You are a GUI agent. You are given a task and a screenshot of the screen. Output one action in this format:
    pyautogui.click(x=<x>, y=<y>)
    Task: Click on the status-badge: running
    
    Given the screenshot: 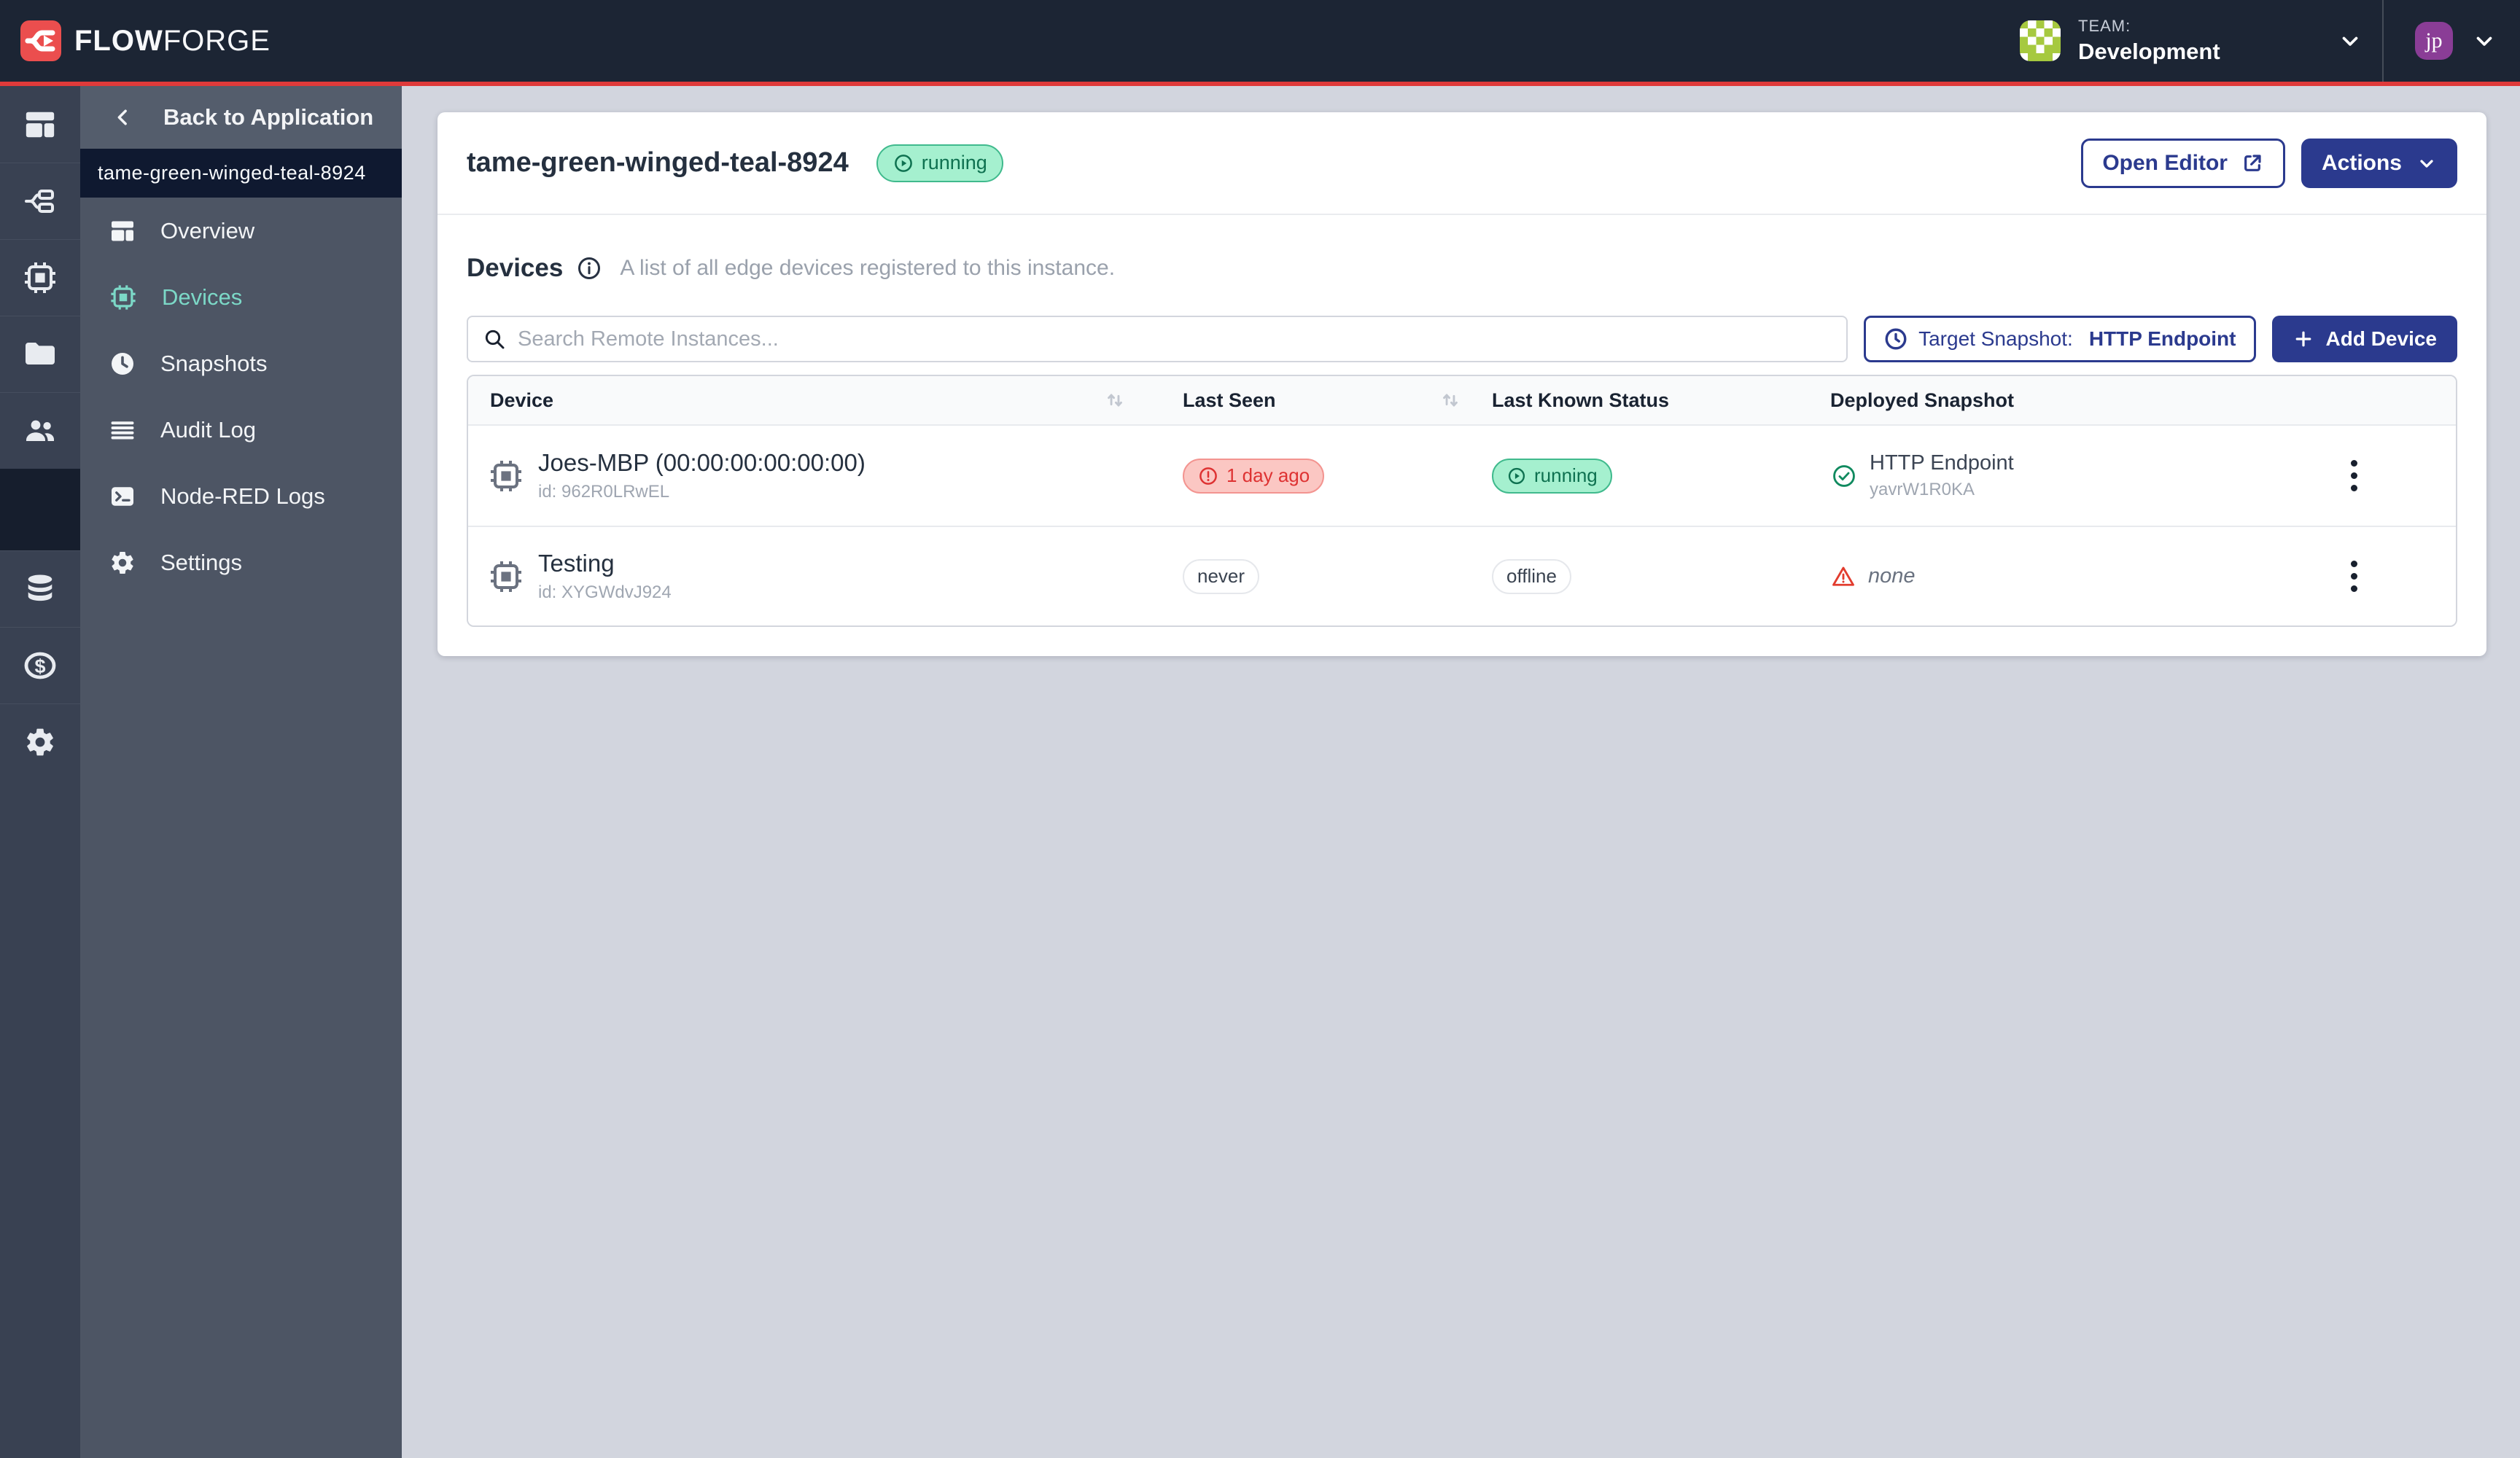 What is the action you would take?
    pyautogui.click(x=1552, y=476)
    